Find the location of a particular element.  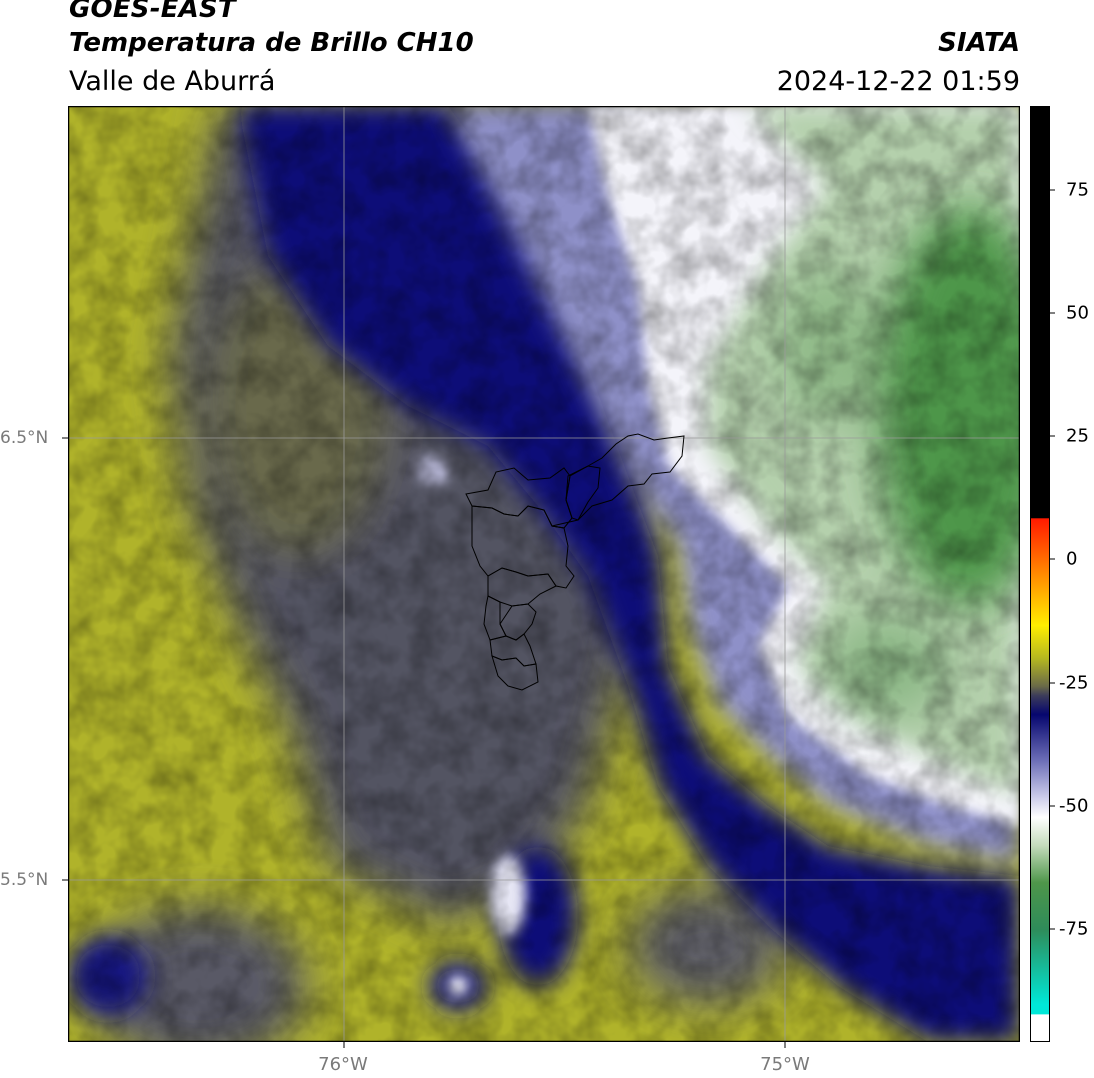

lon-label-76w: 76°W is located at coordinates (343, 1064).